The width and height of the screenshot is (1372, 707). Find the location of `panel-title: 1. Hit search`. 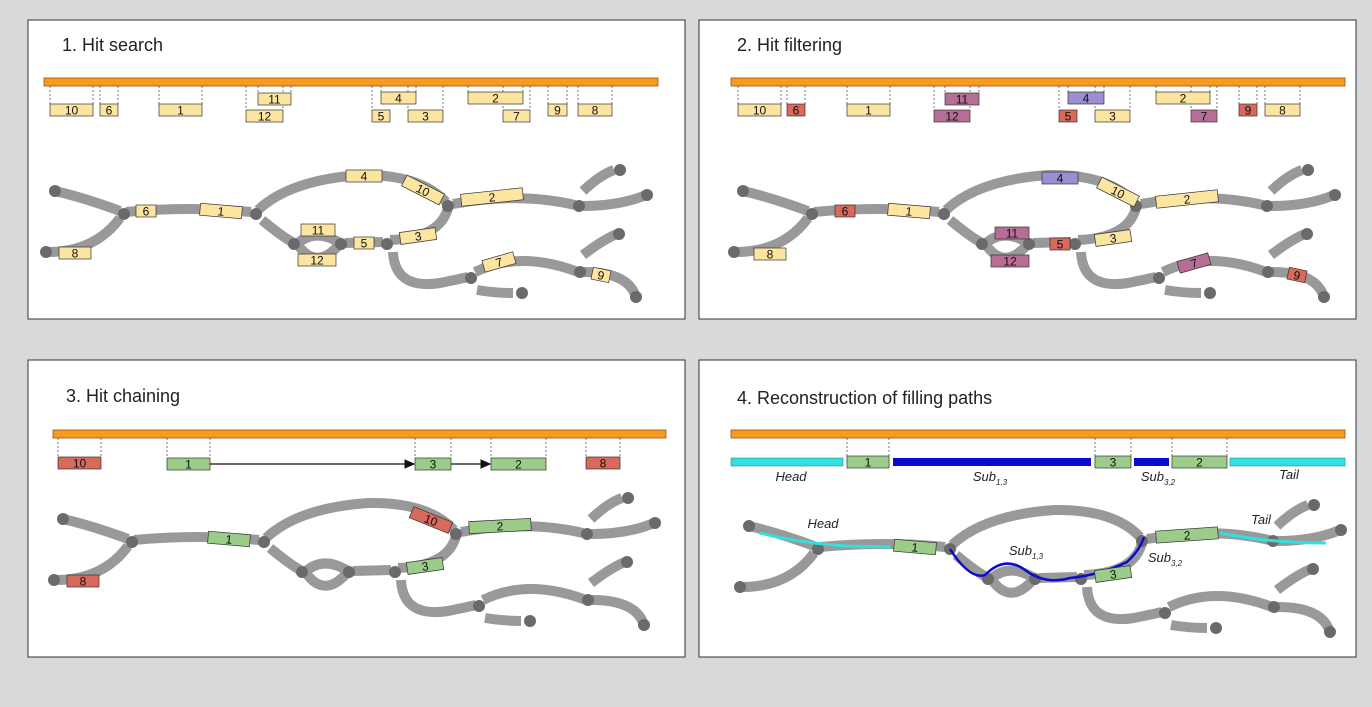

panel-title: 1. Hit search is located at coordinates (112, 45).